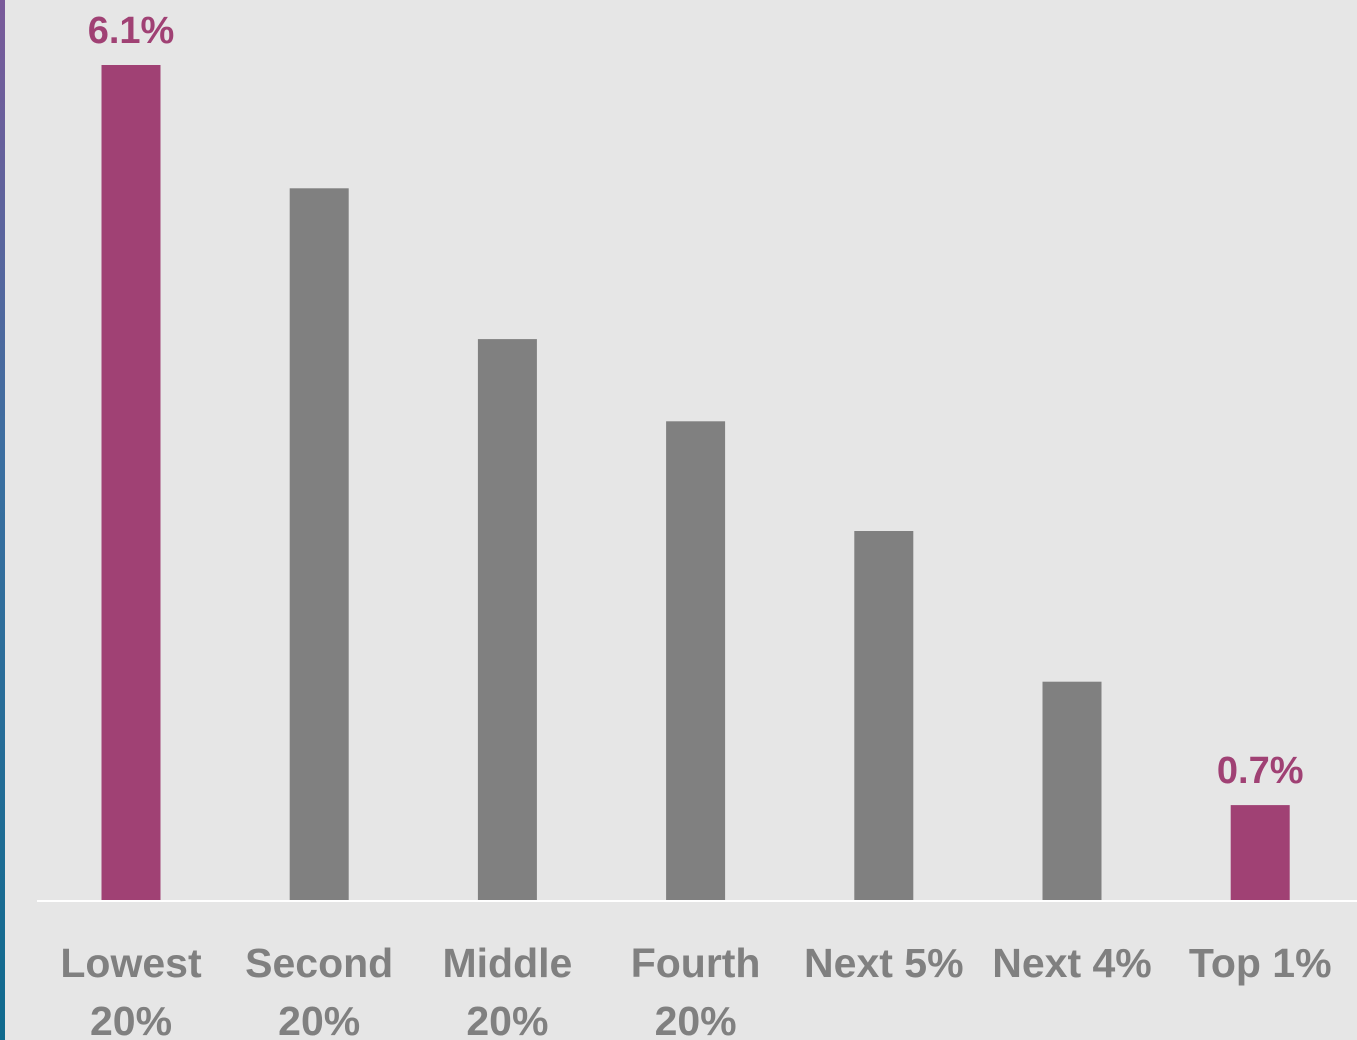 The image size is (1357, 1040). I want to click on data-label: 6.1%, so click(131, 31).